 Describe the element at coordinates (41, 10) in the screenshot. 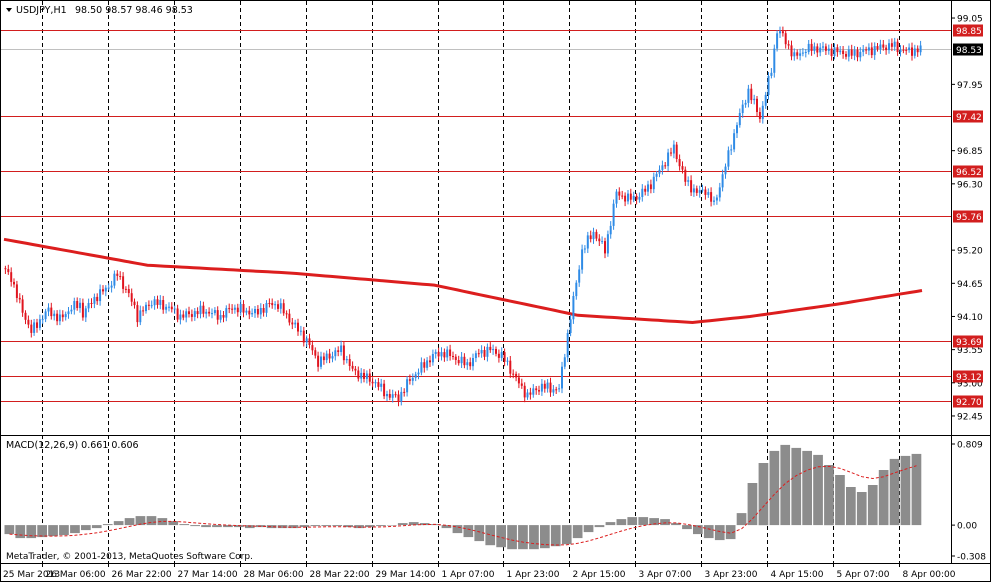

I see `symbol-label: USDJPY,H1` at that location.